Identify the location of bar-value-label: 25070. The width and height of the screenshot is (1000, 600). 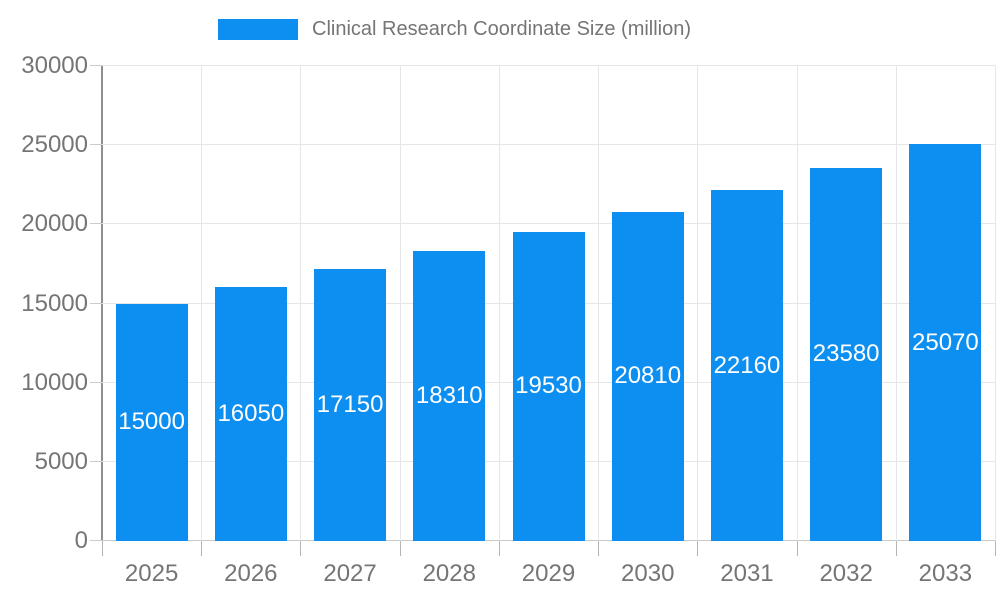
(945, 342).